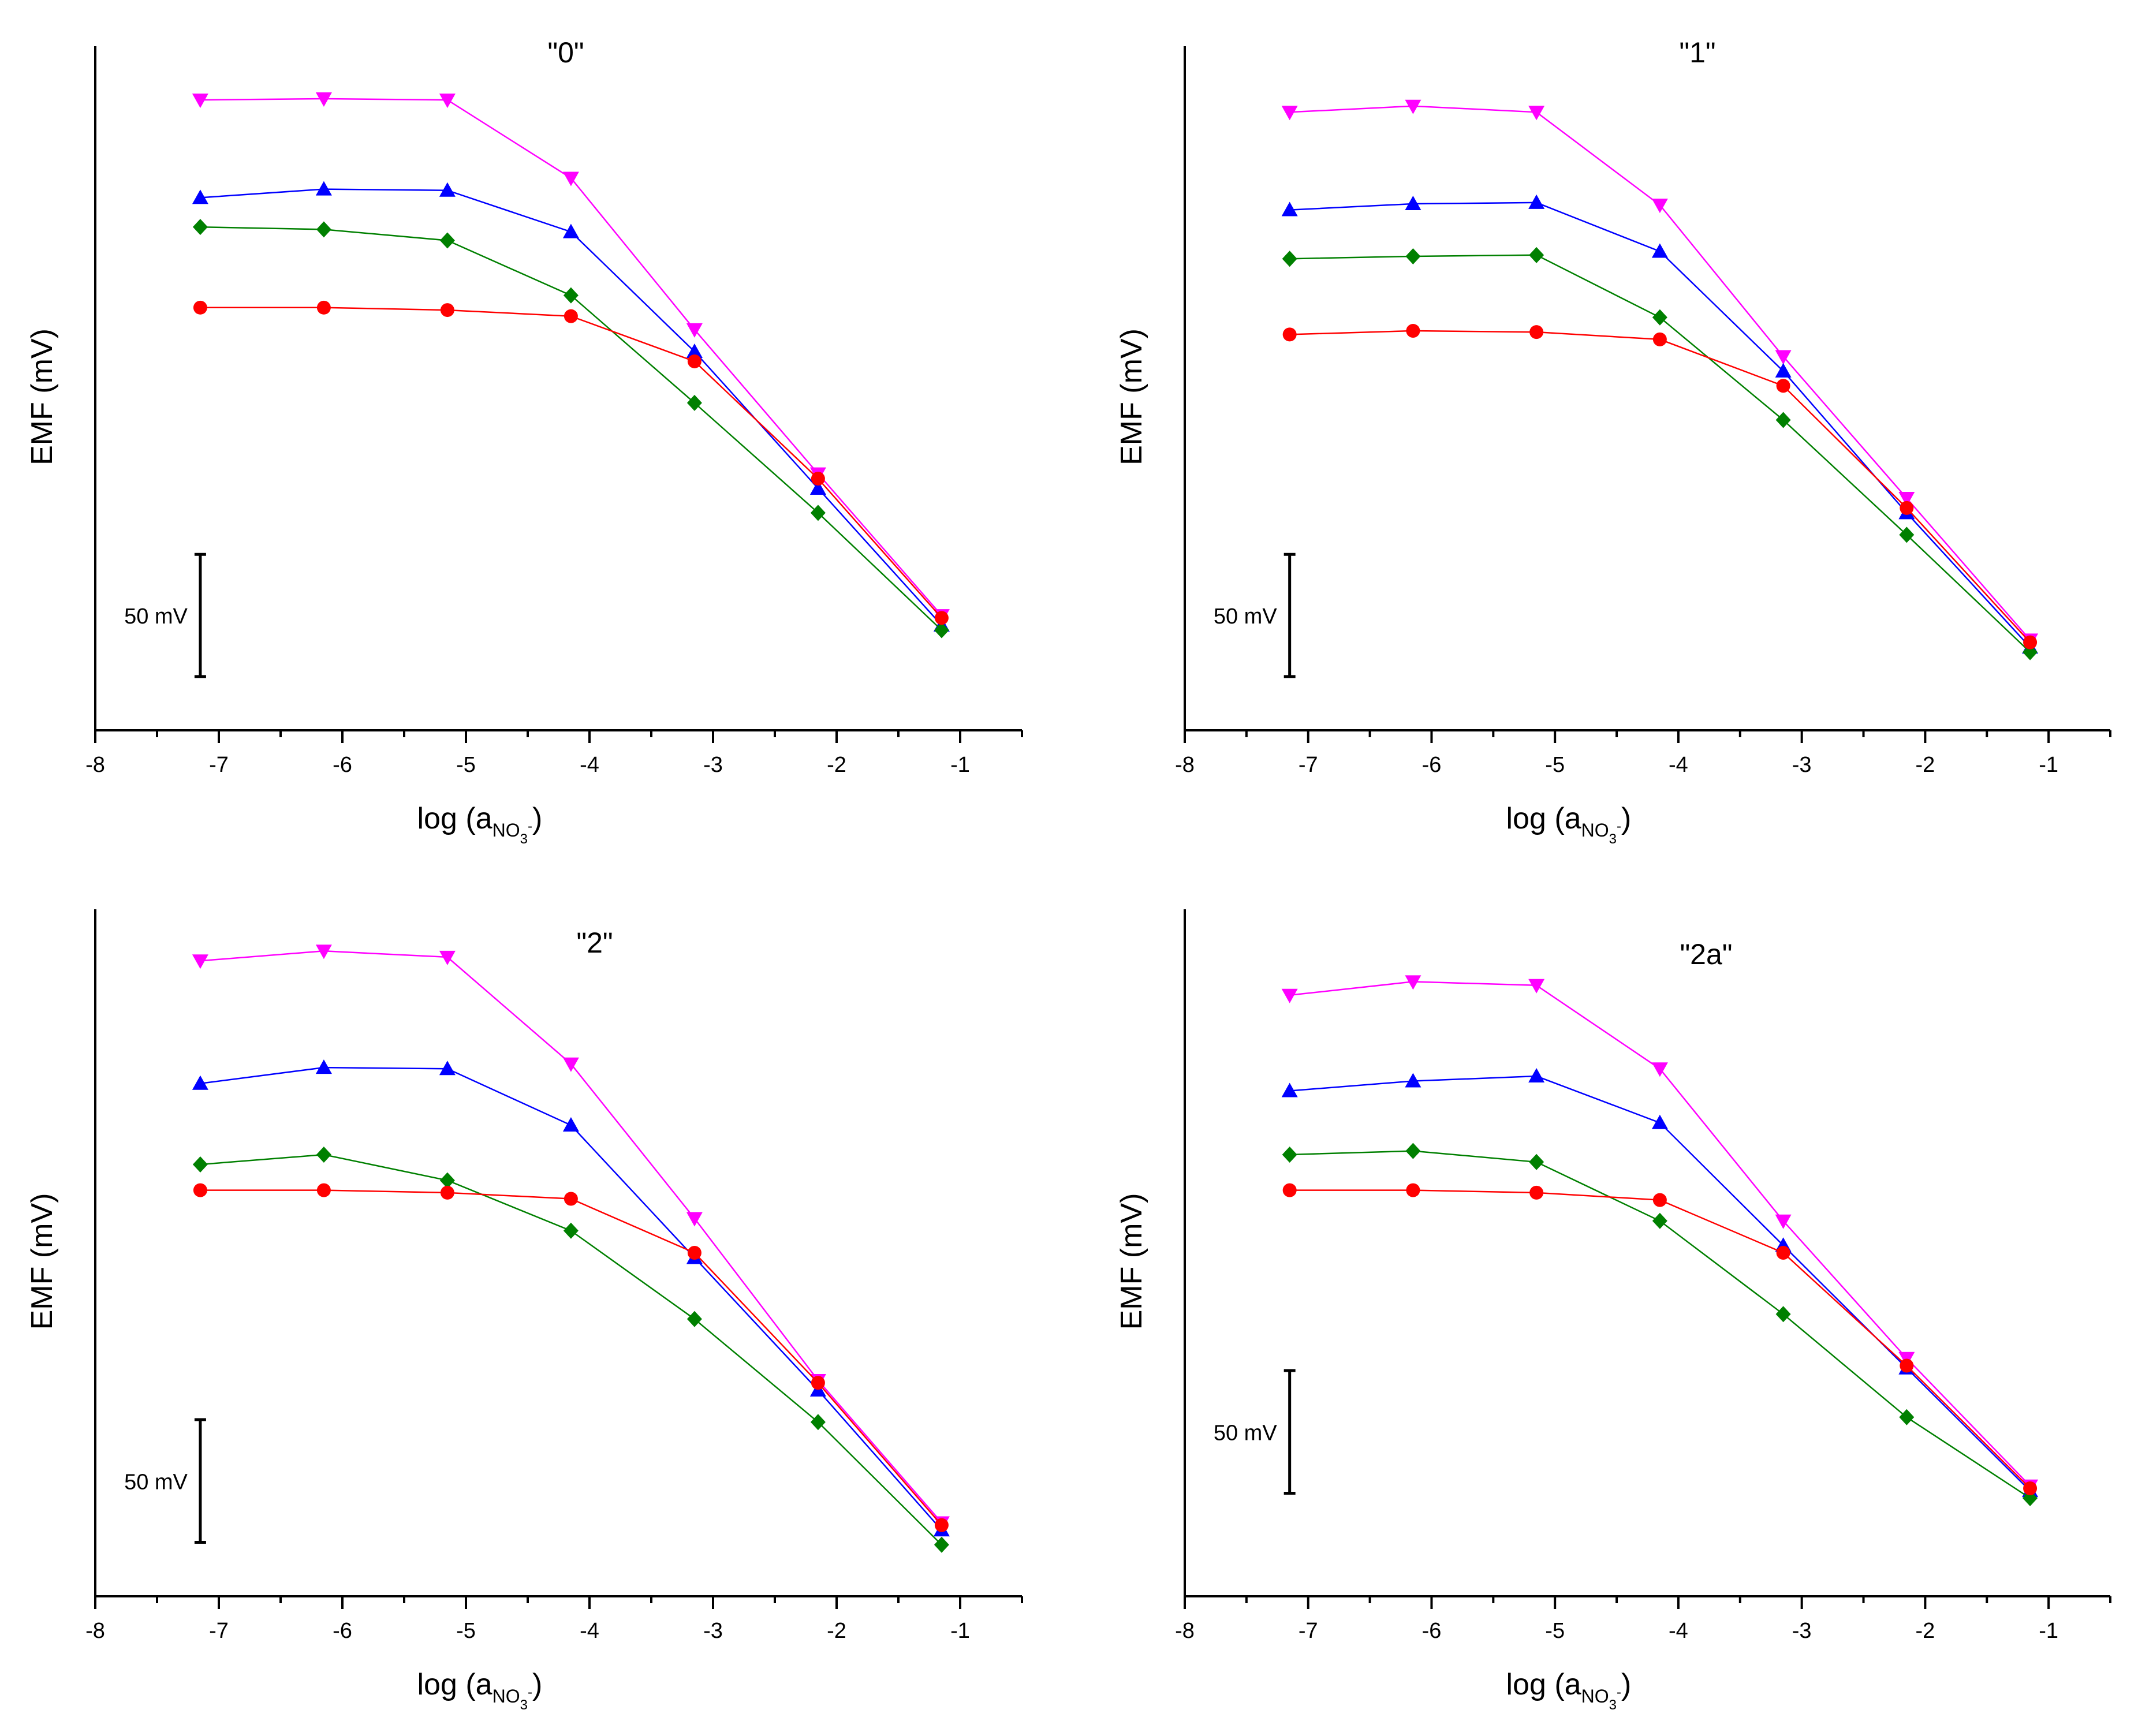 This screenshot has height=1736, width=2138. I want to click on x-tick-label: -6, so click(1432, 1631).